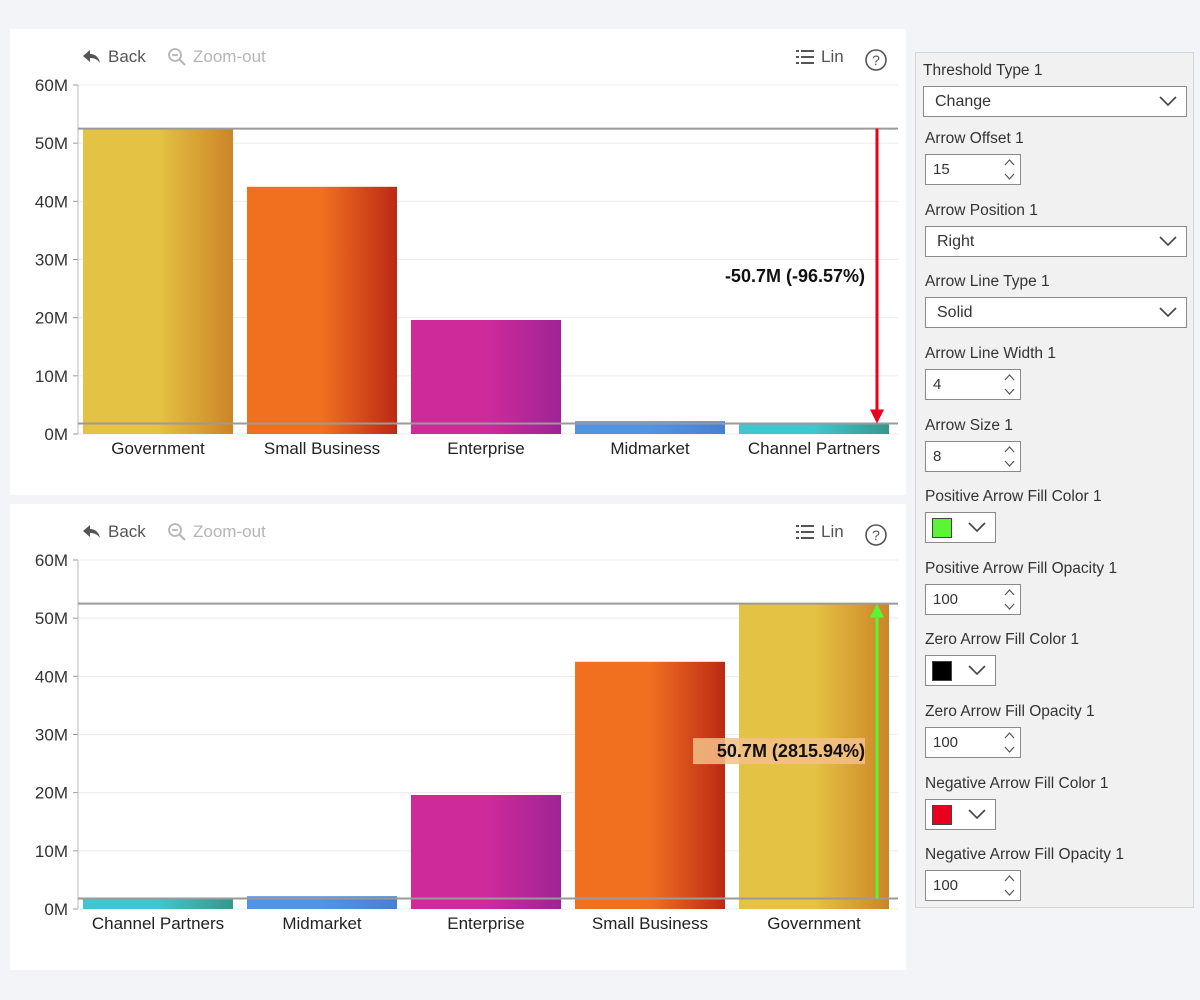  Describe the element at coordinates (1056, 241) in the screenshot. I see `arrow-position-dropdown: Right` at that location.